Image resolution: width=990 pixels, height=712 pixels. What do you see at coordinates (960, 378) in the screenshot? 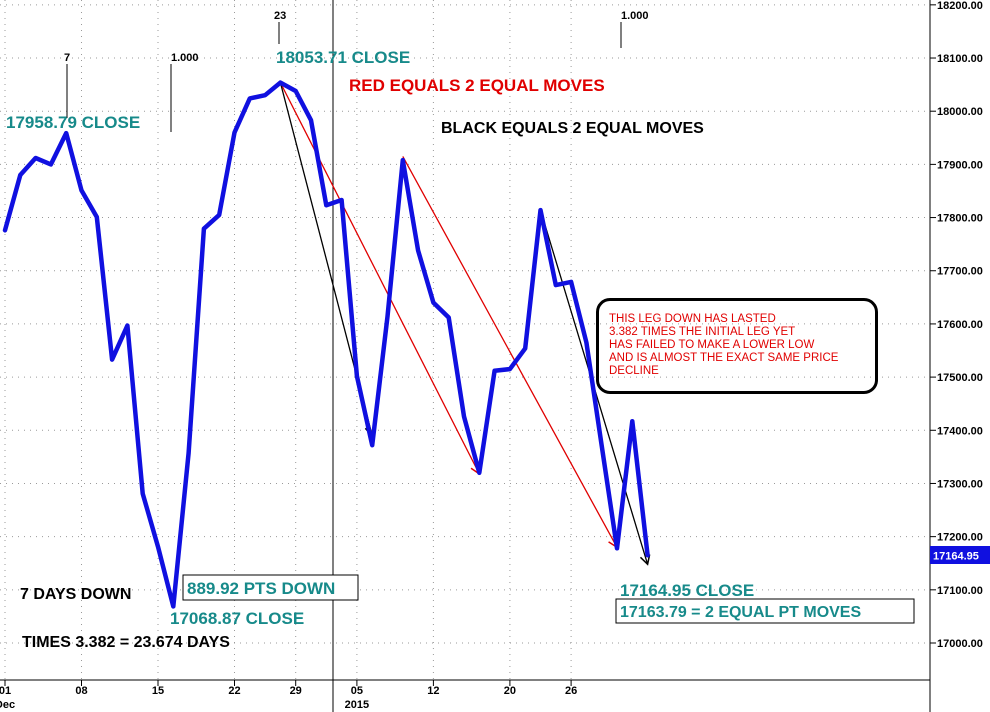
I see `y-tick-label: 17500.00` at bounding box center [960, 378].